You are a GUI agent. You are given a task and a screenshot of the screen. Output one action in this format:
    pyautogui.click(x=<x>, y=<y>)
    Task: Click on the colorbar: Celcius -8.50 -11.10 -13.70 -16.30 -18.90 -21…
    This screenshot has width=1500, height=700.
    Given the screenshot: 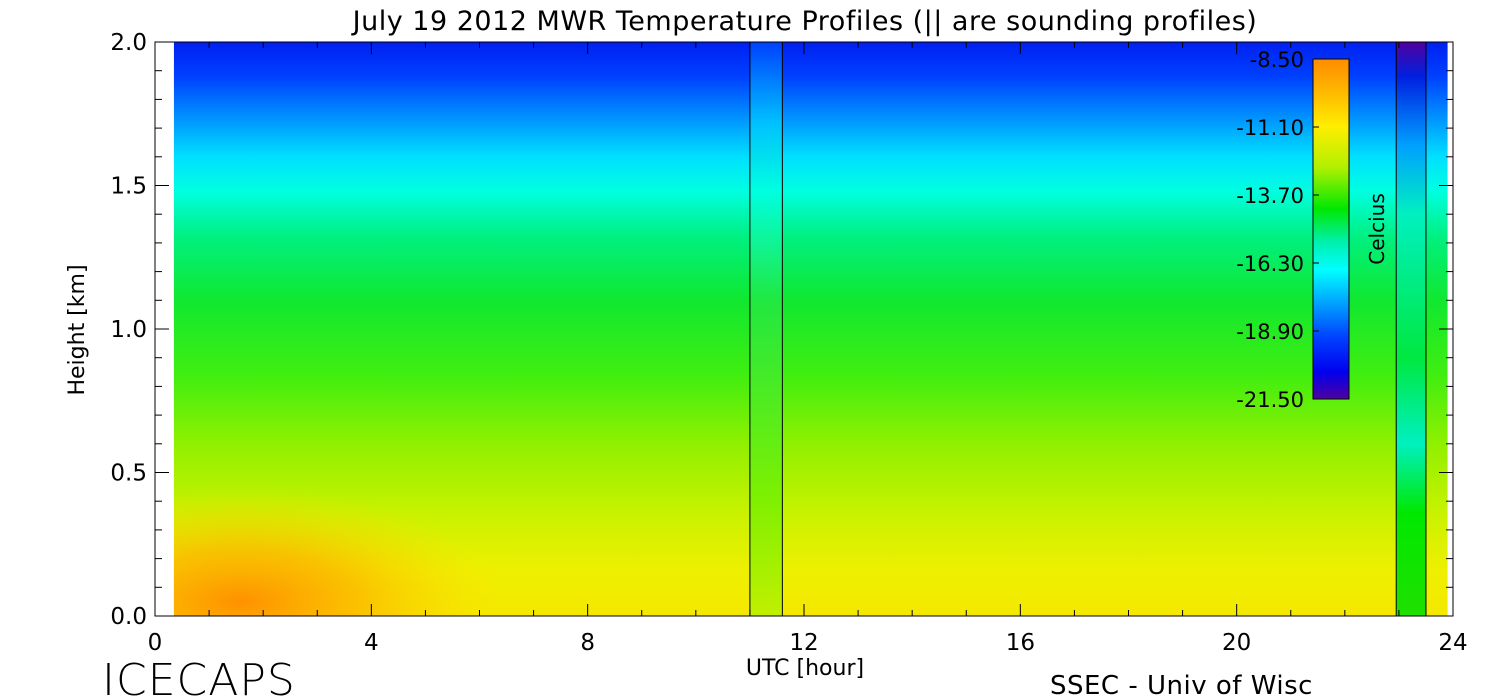 What is the action you would take?
    pyautogui.click(x=1312, y=230)
    